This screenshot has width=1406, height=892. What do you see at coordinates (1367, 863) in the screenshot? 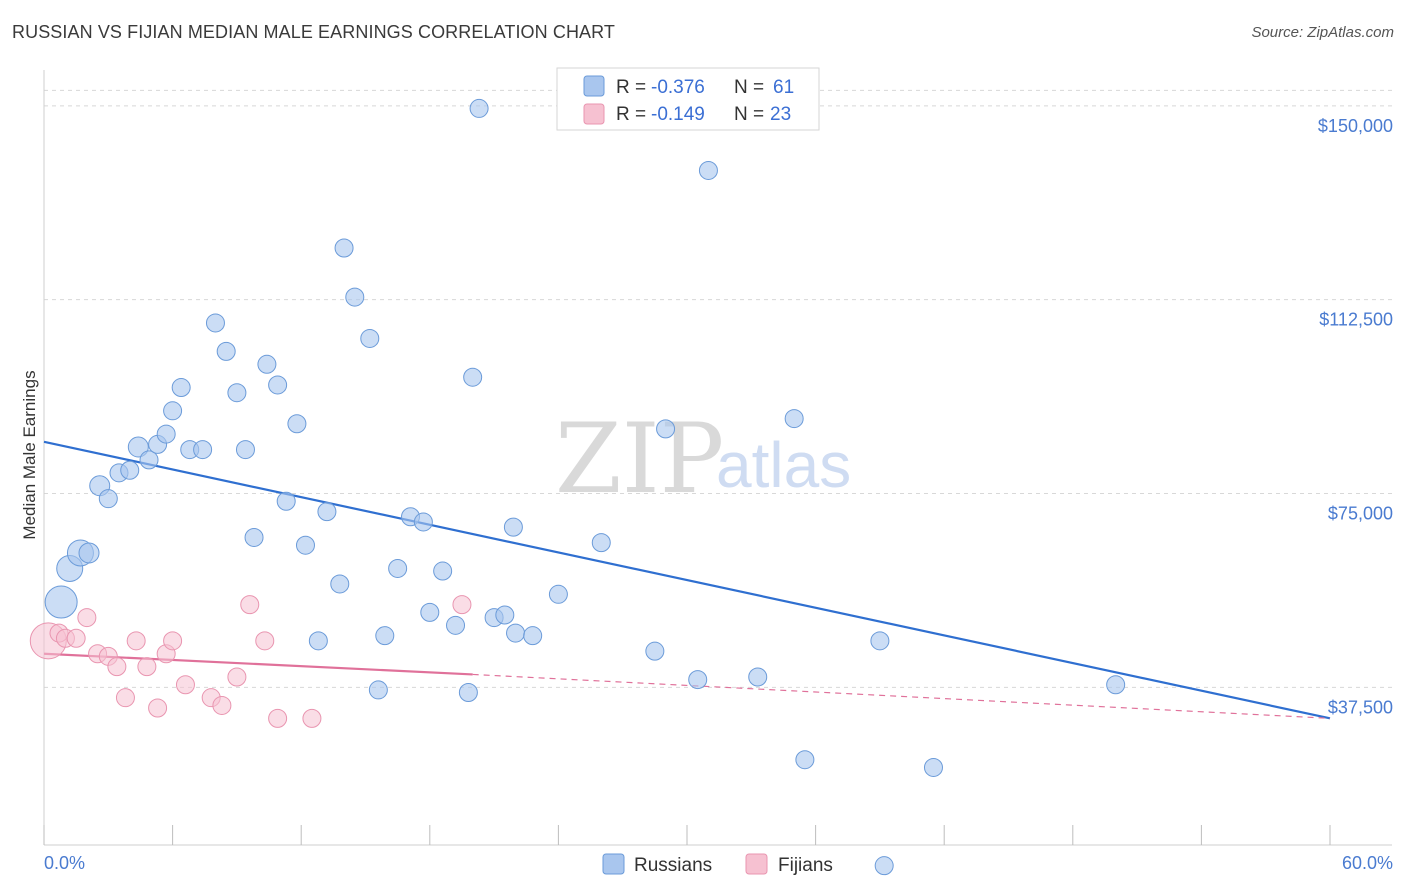
I see `x-tick-label-max: 60.0%` at bounding box center [1367, 863].